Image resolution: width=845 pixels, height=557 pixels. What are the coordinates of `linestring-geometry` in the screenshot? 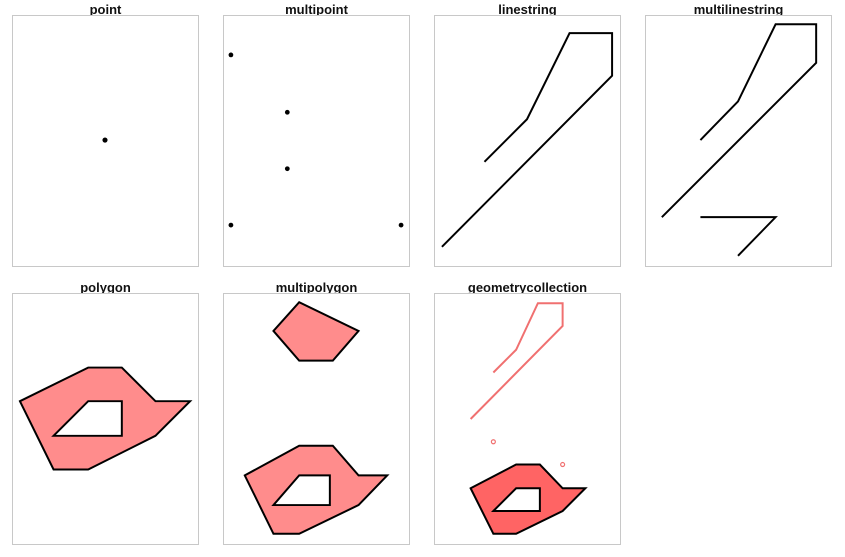 It's located at (527, 140).